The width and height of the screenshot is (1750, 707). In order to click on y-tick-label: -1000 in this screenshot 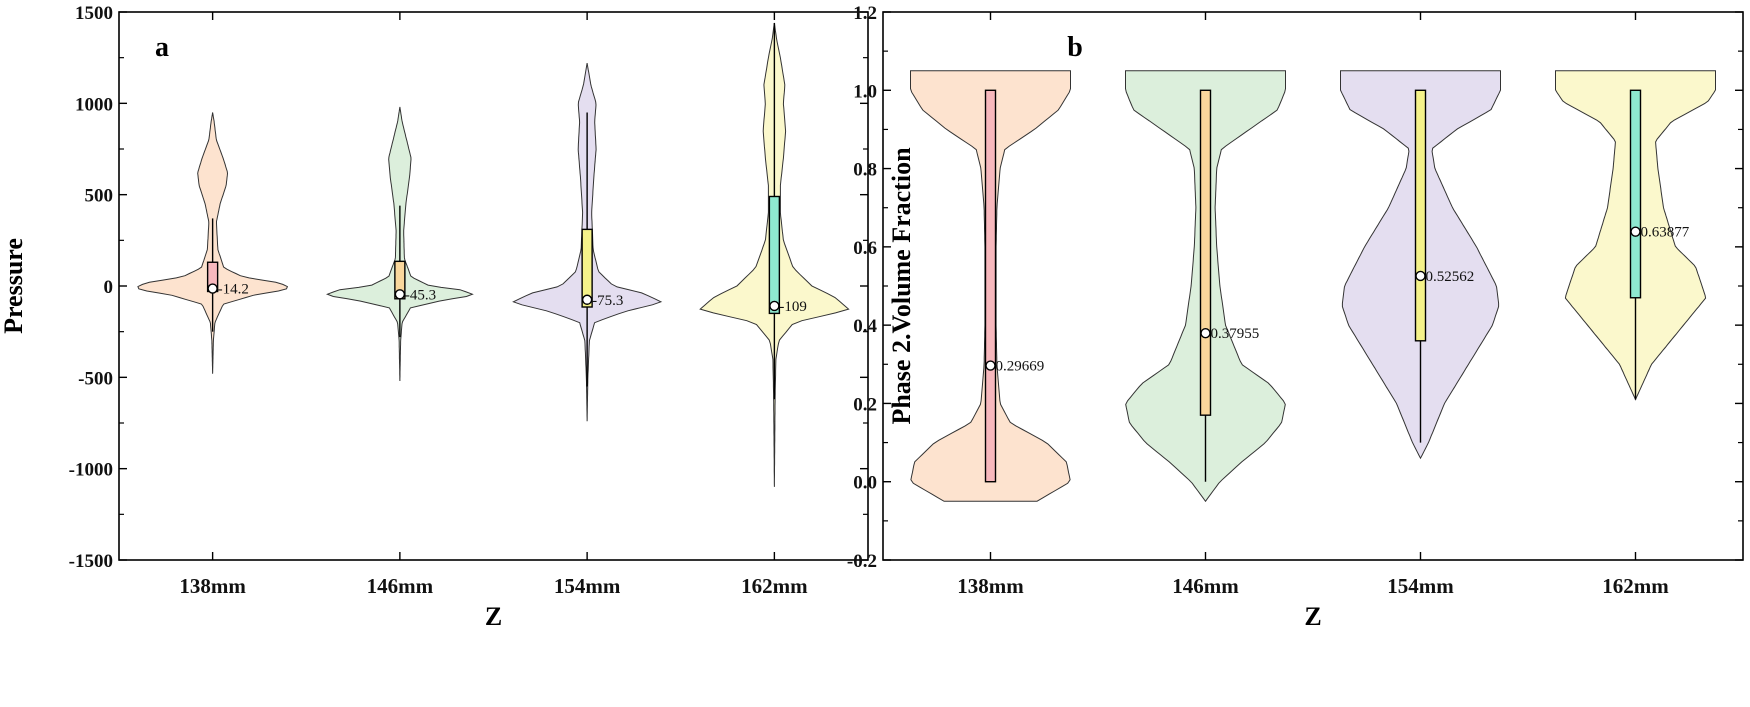, I will do `click(91, 470)`.